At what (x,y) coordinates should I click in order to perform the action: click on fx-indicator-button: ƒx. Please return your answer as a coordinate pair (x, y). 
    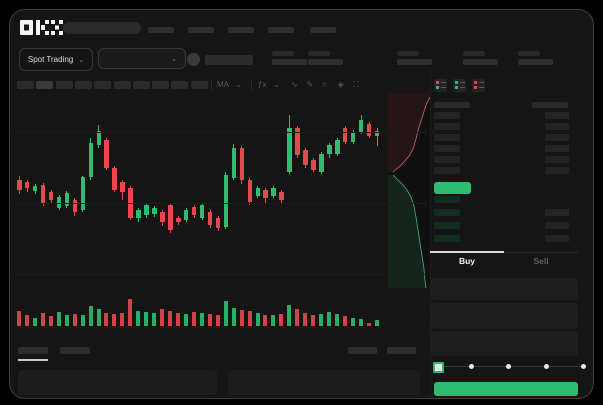
    Looking at the image, I should click on (262, 84).